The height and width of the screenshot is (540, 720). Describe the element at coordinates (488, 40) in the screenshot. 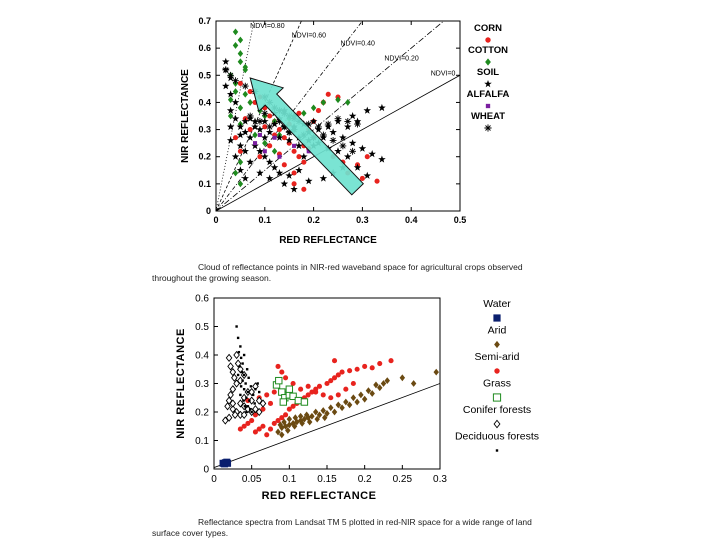

I see `legend-marker-corn` at that location.